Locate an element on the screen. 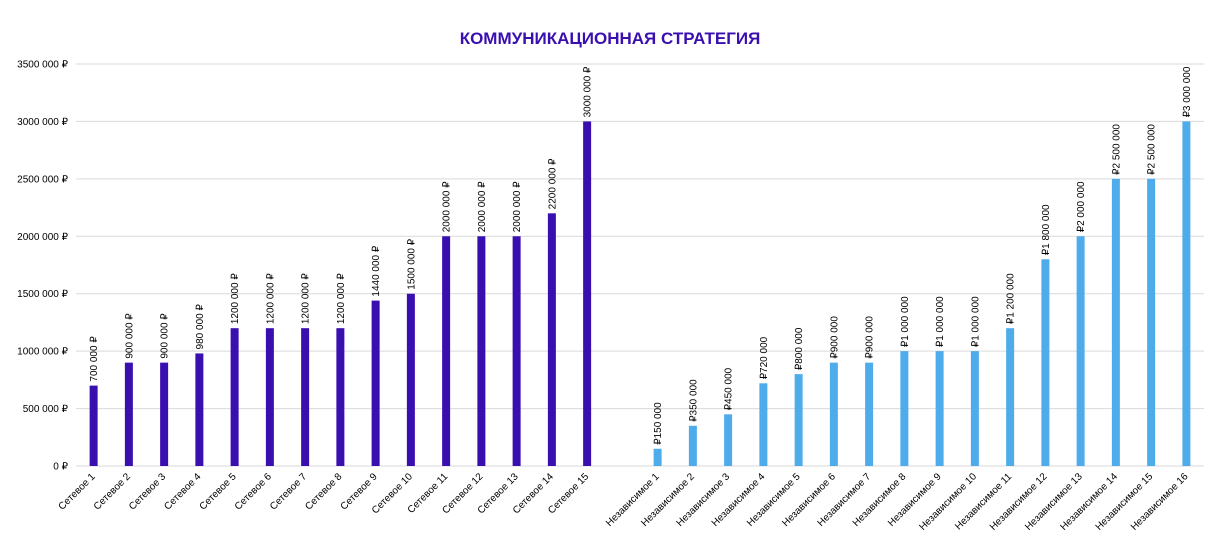  x-tick-label: Сетевое 7 is located at coordinates (288, 491).